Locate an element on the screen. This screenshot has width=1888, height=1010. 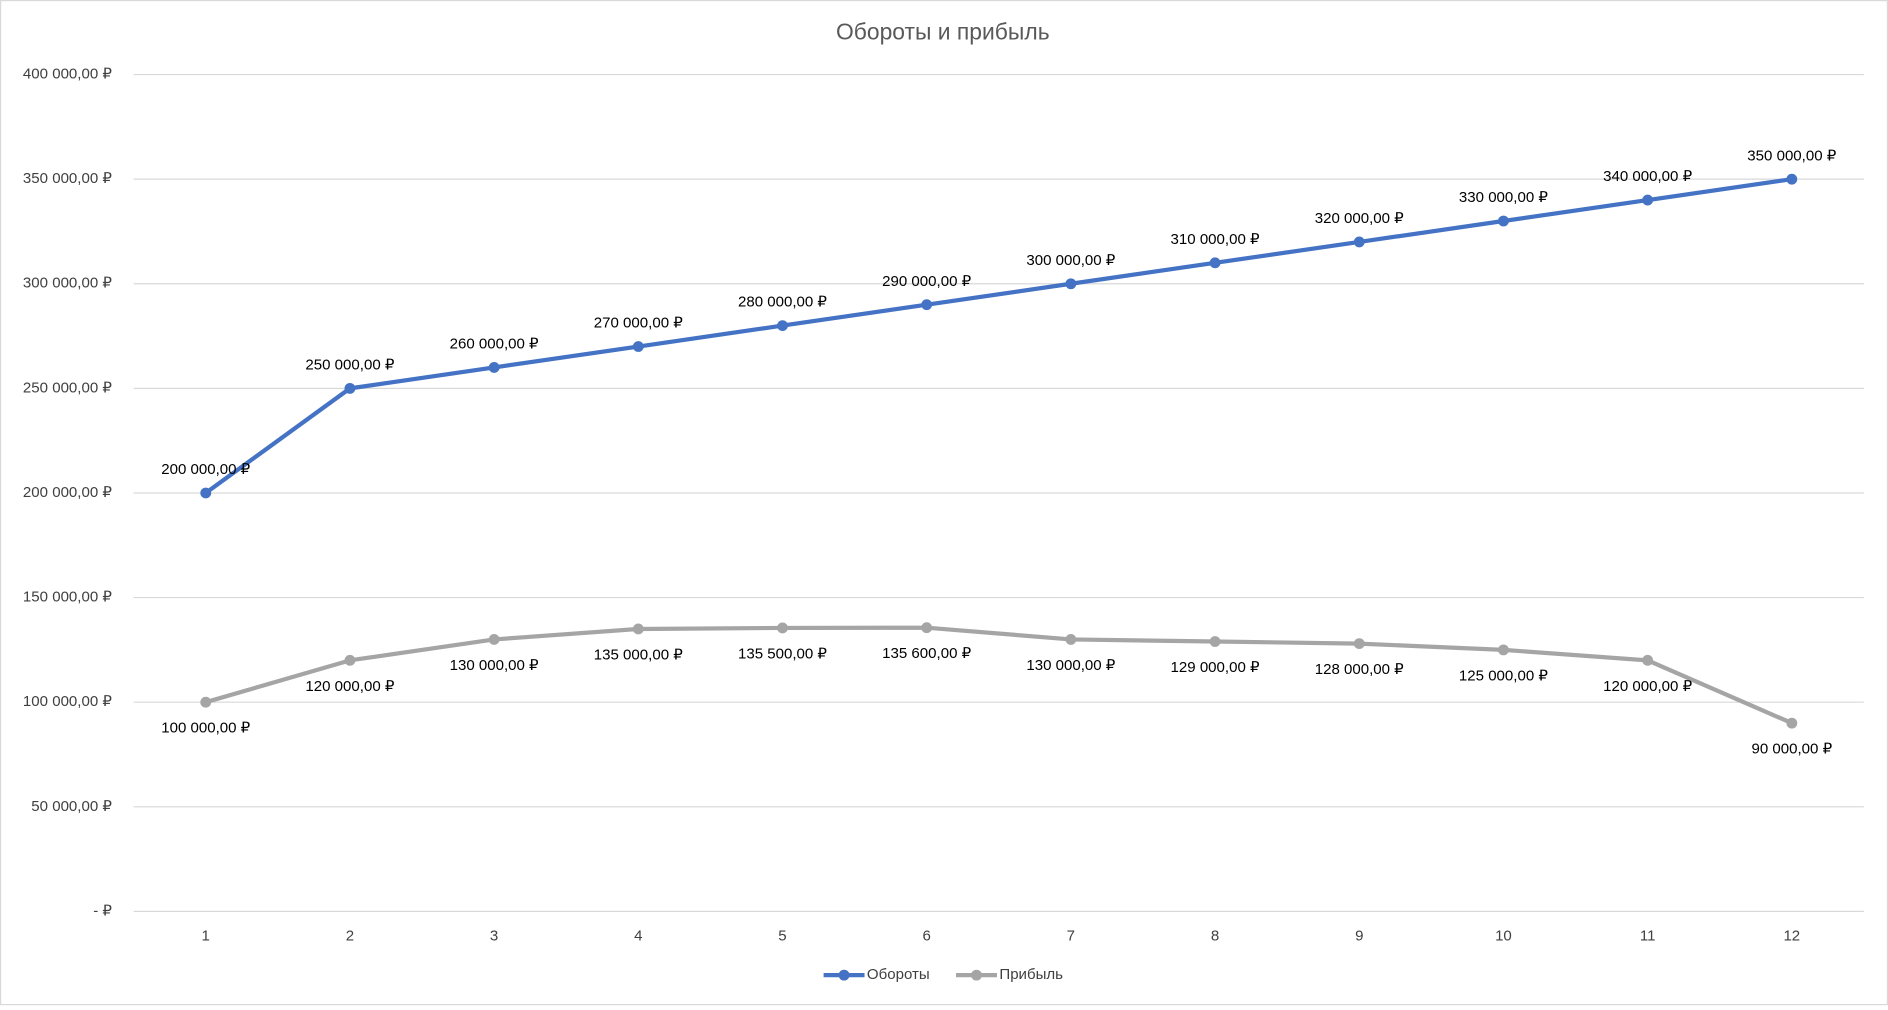
data-label: 90 000,00 ₽ is located at coordinates (1791, 749).